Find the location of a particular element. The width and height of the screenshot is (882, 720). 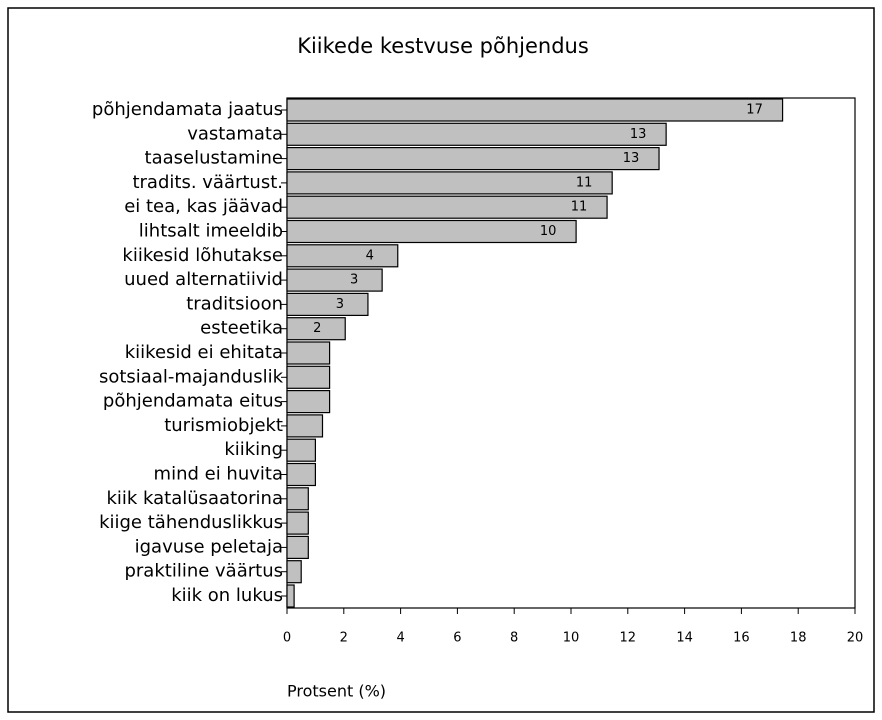

y-tick-label: sotsiaal-majanduslik is located at coordinates (191, 376).